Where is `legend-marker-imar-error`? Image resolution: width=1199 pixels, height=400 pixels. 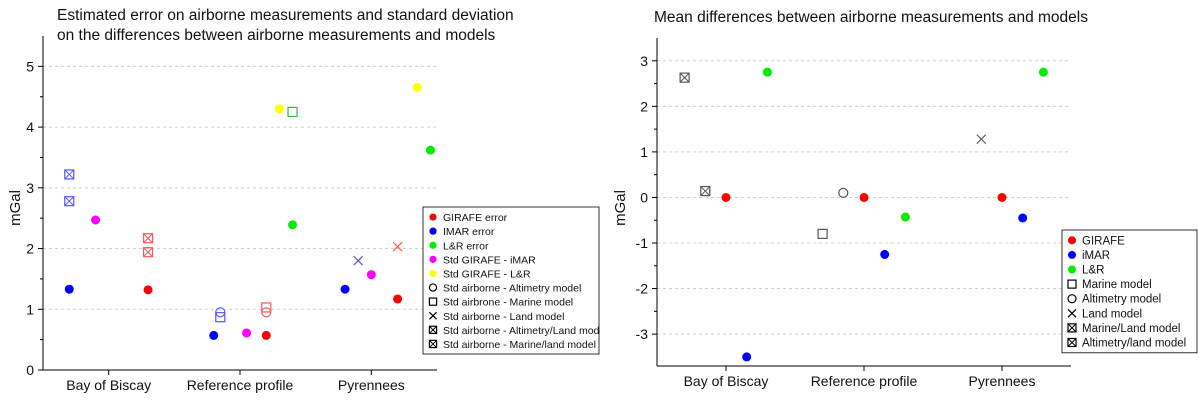 legend-marker-imar-error is located at coordinates (433, 231).